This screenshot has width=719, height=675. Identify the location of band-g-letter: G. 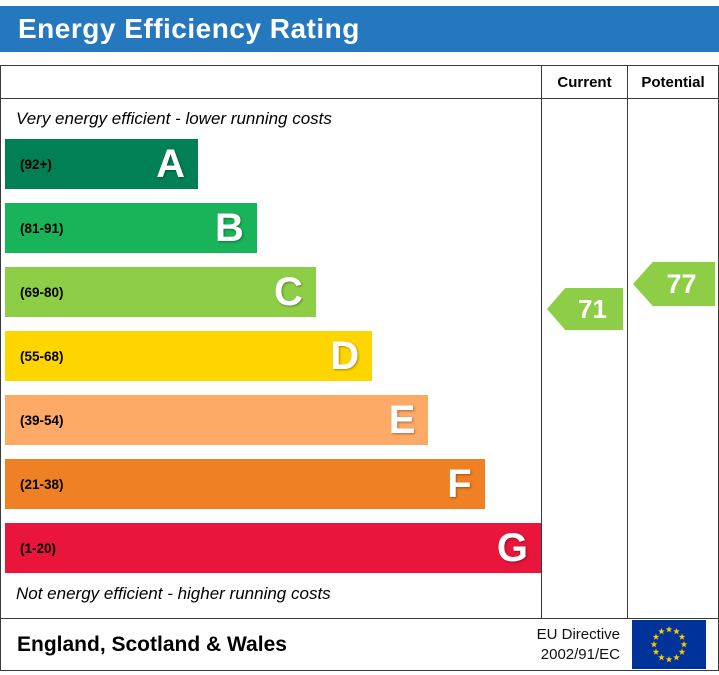
(512, 548).